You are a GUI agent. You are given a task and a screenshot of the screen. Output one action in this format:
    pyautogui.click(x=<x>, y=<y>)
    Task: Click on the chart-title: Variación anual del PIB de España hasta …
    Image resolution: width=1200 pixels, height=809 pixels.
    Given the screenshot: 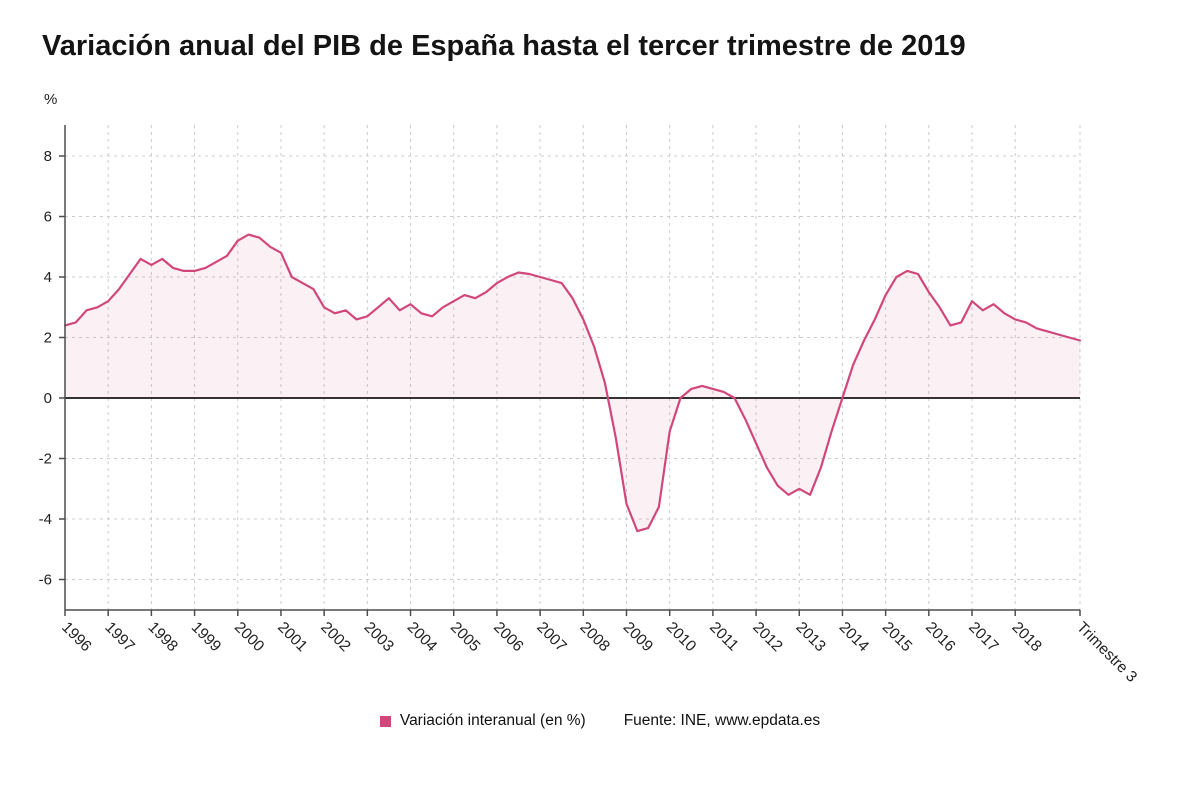 What is the action you would take?
    pyautogui.click(x=504, y=46)
    